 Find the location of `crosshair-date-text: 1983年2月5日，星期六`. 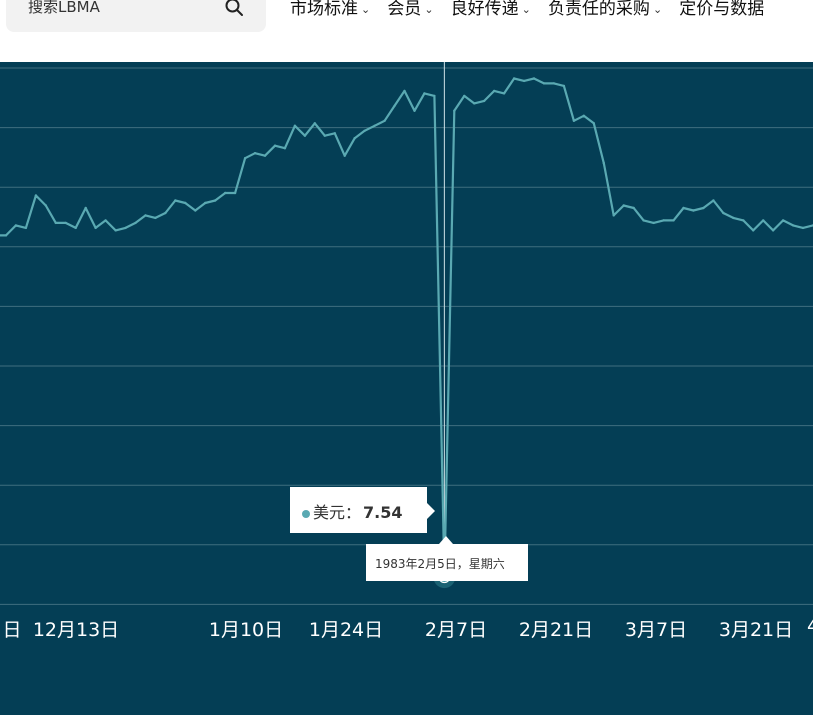

crosshair-date-text: 1983年2月5日，星期六 is located at coordinates (440, 564).